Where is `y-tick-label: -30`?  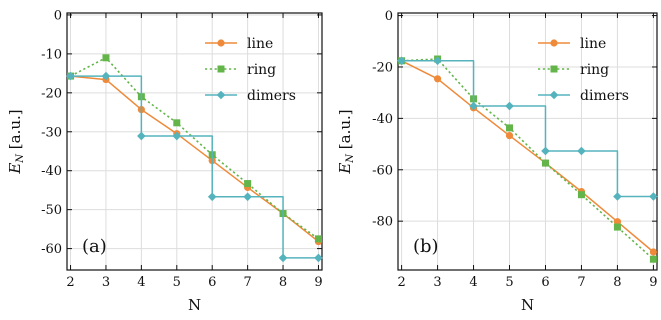 y-tick-label: -30 is located at coordinates (51, 132).